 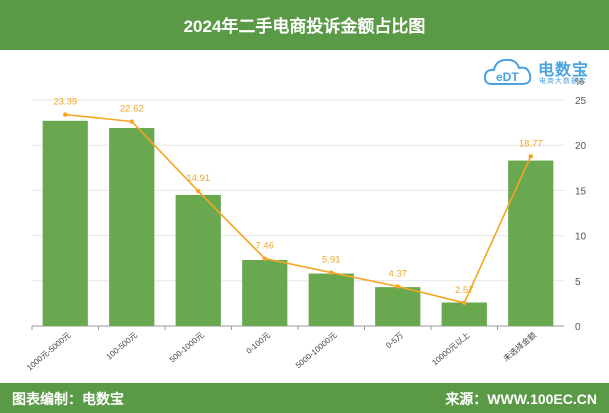 What do you see at coordinates (579, 82) in the screenshot?
I see `y-axis-unit: %` at bounding box center [579, 82].